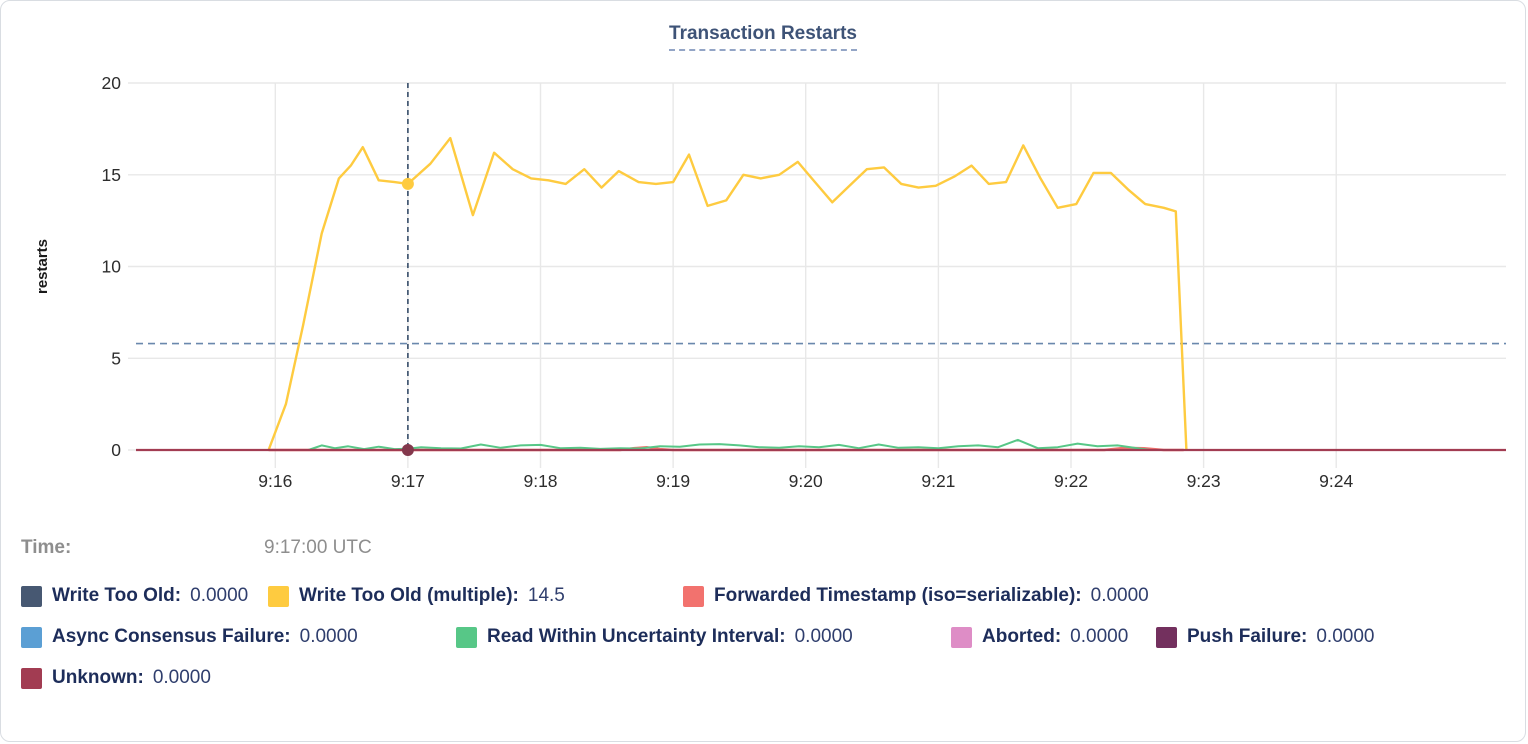 The width and height of the screenshot is (1528, 744). Describe the element at coordinates (1204, 481) in the screenshot. I see `x-tick-label: 9:23` at that location.